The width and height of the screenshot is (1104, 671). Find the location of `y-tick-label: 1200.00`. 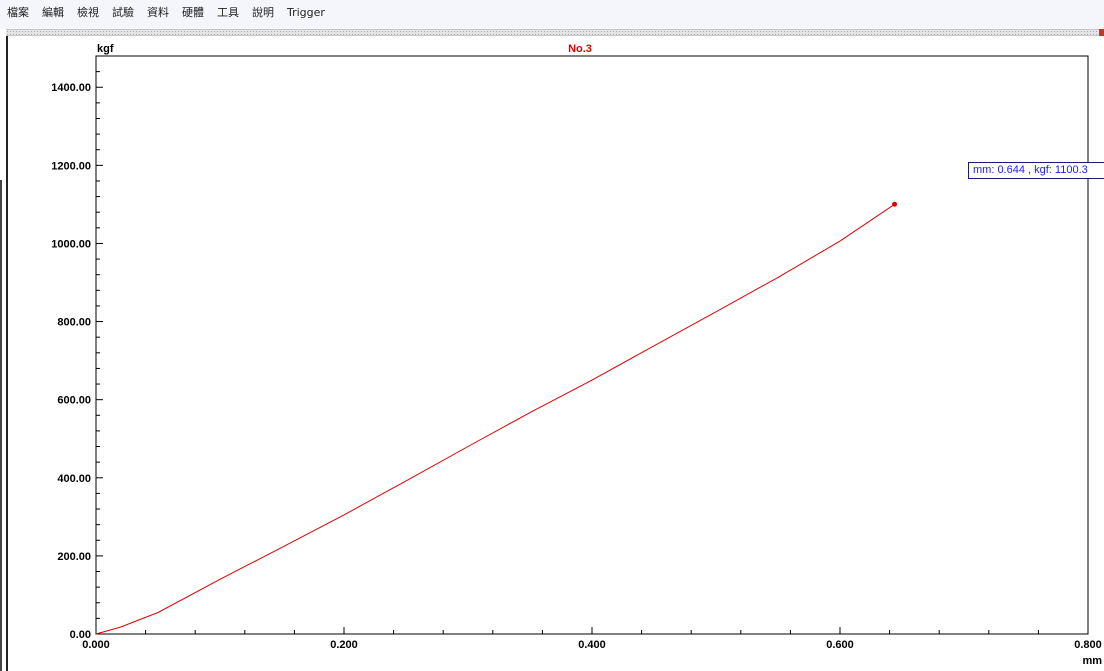

y-tick-label: 1200.00 is located at coordinates (71, 166).